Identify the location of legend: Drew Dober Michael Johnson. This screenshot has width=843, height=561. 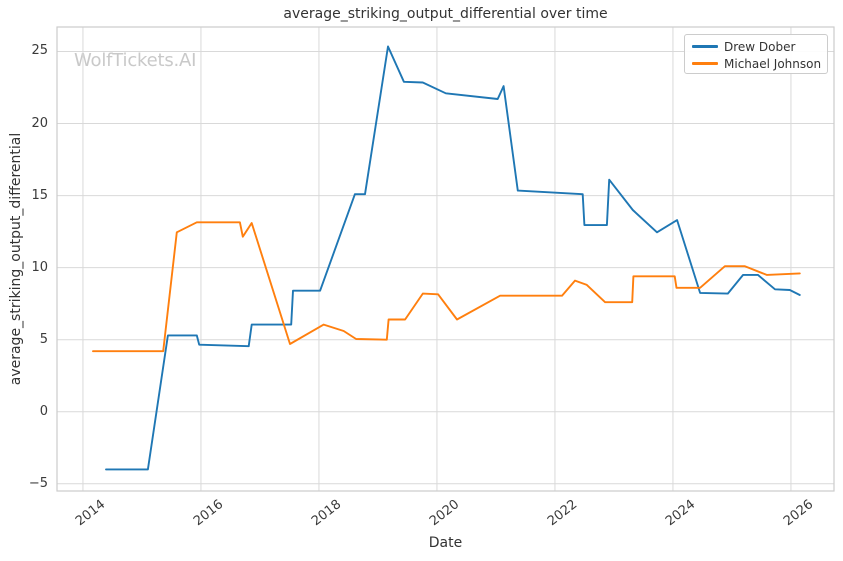
(756, 54).